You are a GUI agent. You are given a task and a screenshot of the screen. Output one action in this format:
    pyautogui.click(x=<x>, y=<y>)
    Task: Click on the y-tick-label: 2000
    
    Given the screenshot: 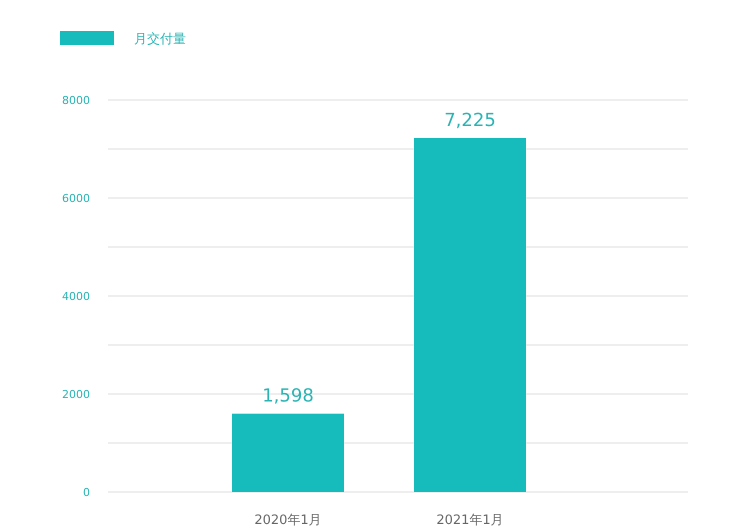 What is the action you would take?
    pyautogui.click(x=76, y=394)
    